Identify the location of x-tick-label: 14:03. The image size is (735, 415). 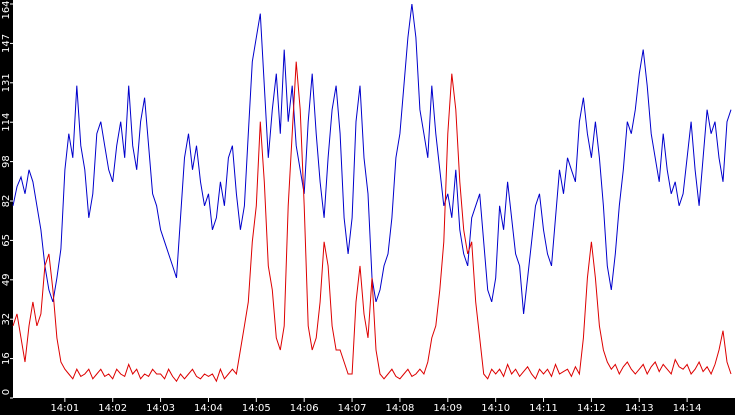
(160, 408).